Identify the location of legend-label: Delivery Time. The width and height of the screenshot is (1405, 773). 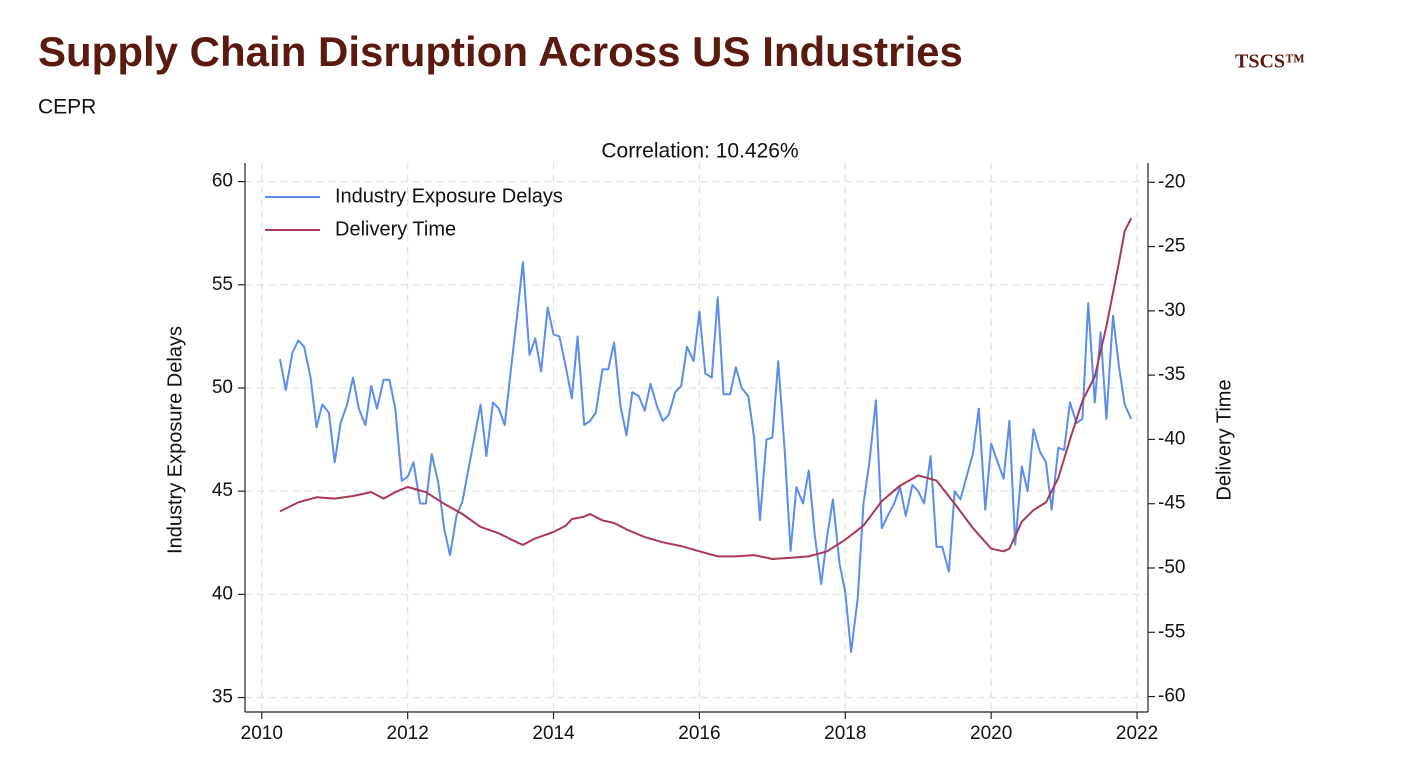
(395, 229).